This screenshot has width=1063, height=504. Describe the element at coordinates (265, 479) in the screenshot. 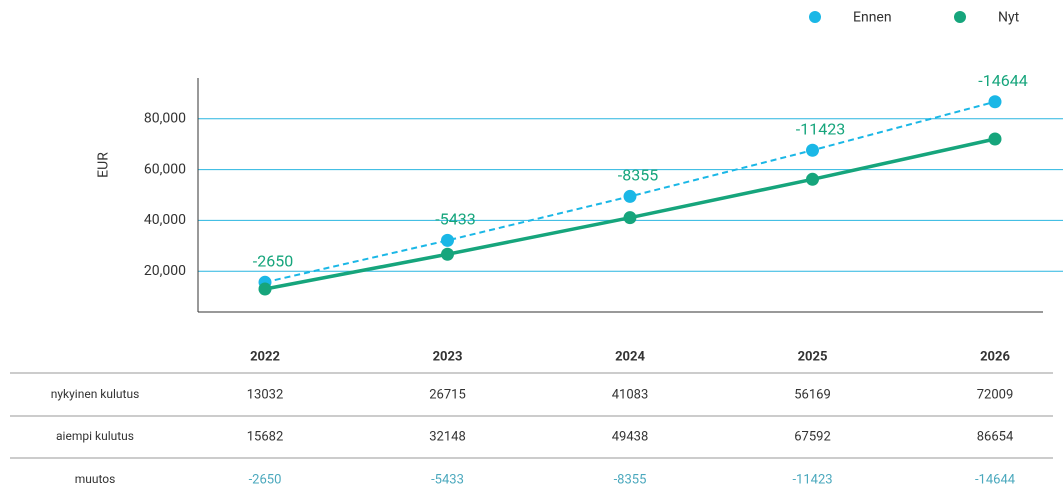

I see `table-cell: -2650` at that location.